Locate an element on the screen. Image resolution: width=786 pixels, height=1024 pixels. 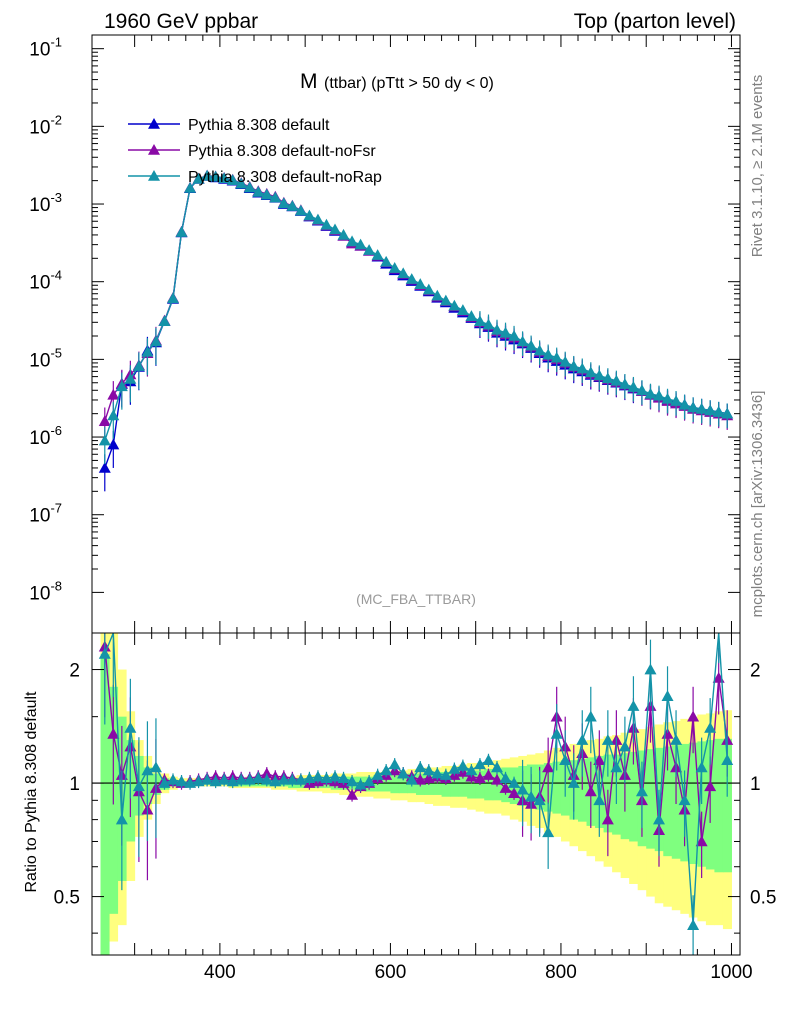
main-y-tick-label: 10⁻² is located at coordinates (45, 125).